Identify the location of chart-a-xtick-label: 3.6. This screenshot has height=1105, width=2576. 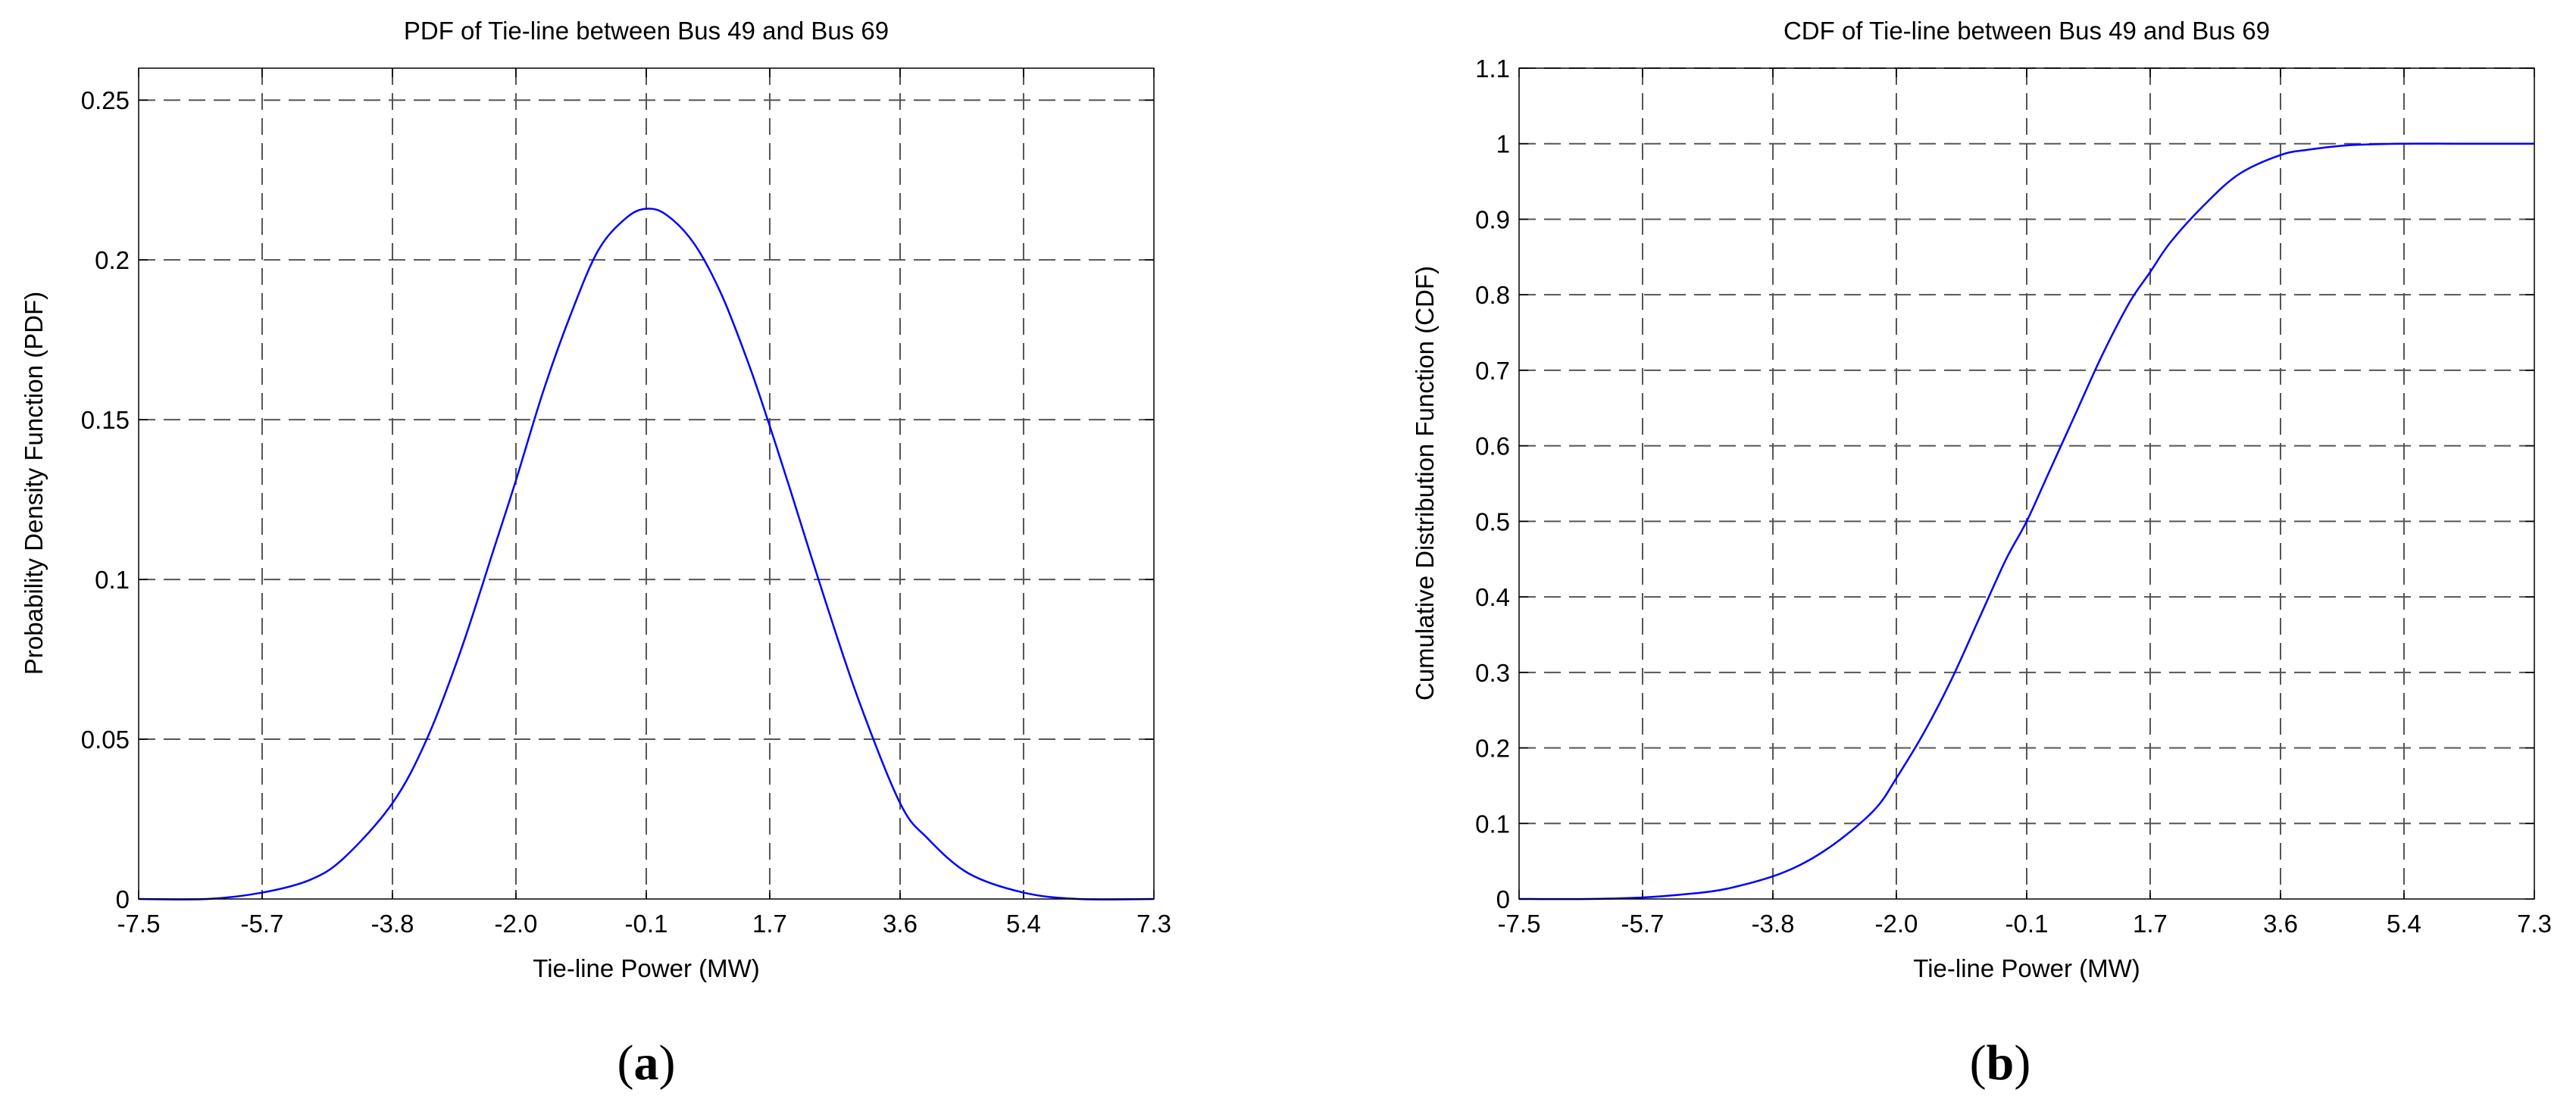
(901, 924).